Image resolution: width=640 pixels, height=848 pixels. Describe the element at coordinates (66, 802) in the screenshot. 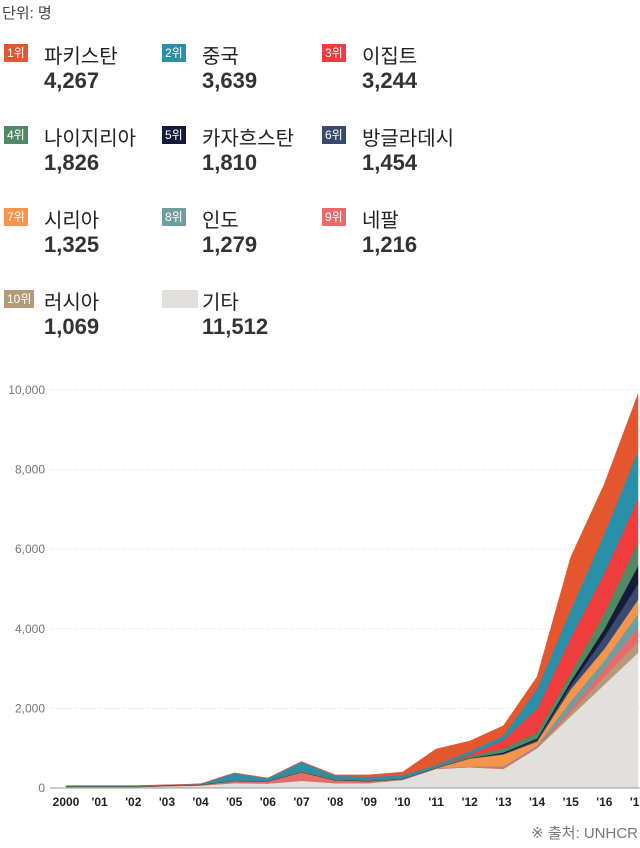

I see `x-tick-label: 2000` at that location.